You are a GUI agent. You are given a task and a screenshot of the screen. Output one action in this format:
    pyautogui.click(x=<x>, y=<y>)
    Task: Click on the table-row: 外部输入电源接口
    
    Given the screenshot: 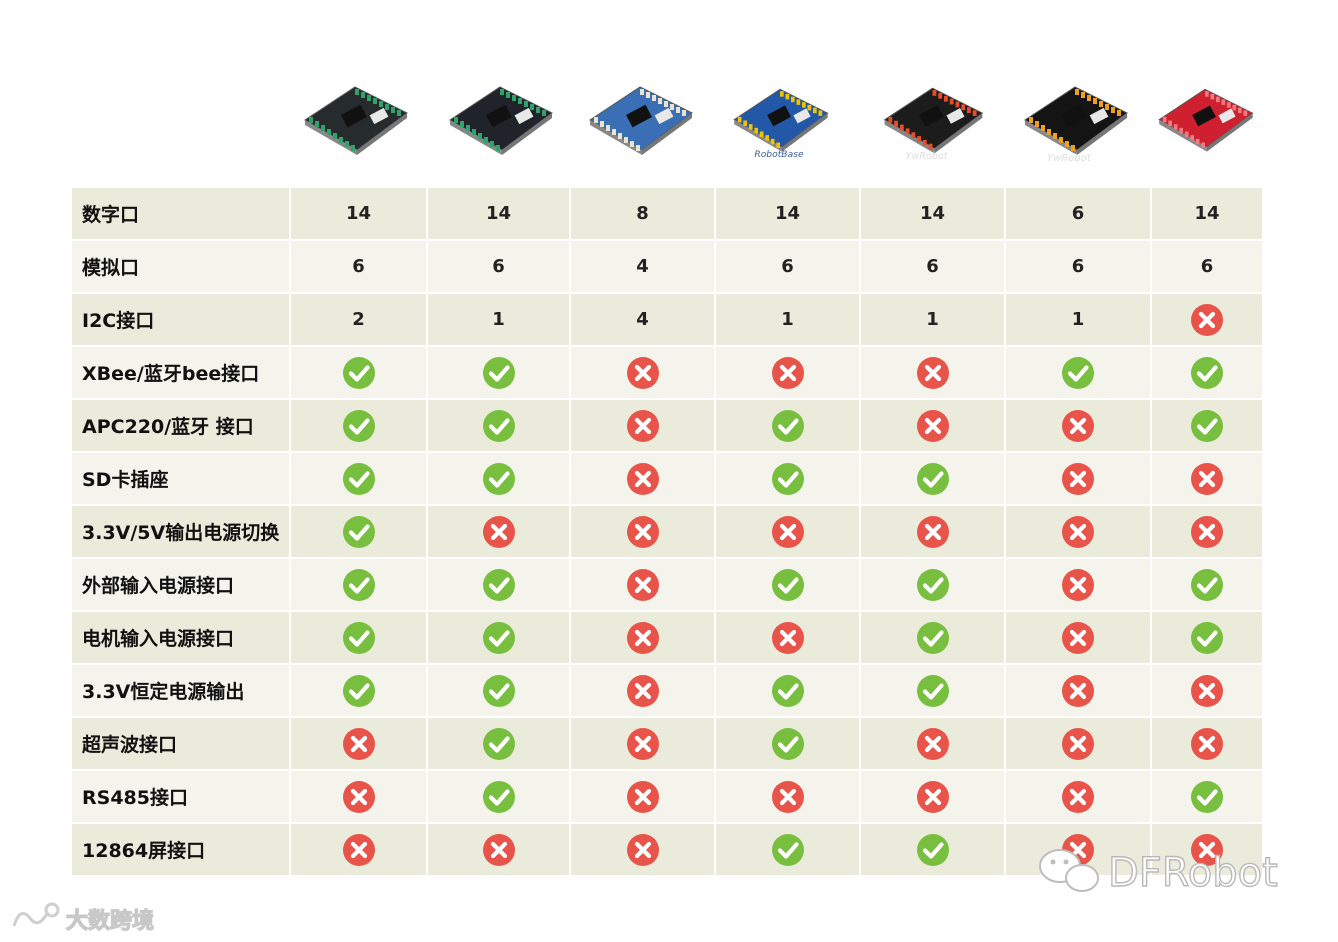 What is the action you would take?
    pyautogui.click(x=668, y=585)
    